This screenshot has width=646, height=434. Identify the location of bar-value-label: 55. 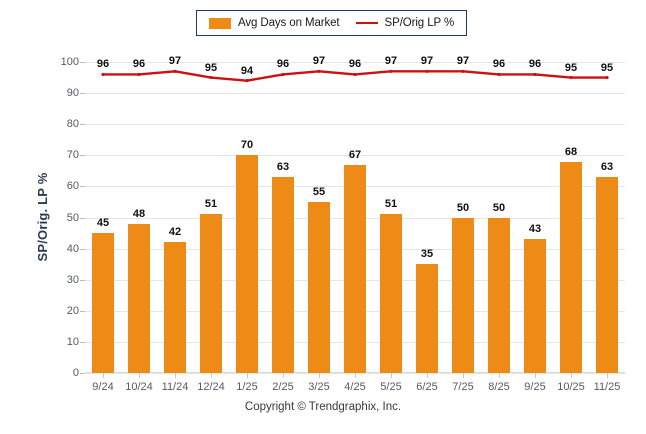
(319, 191).